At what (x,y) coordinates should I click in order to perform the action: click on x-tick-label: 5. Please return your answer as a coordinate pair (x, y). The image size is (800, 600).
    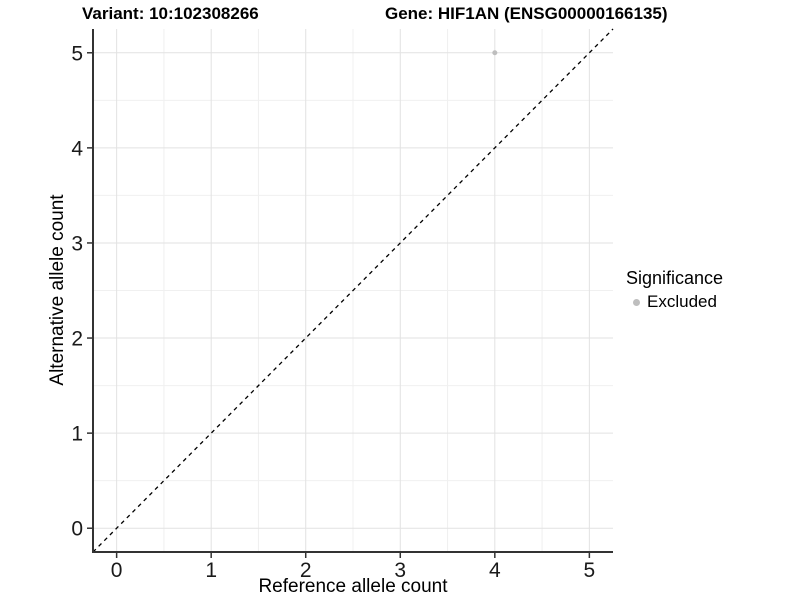
    Looking at the image, I should click on (590, 570).